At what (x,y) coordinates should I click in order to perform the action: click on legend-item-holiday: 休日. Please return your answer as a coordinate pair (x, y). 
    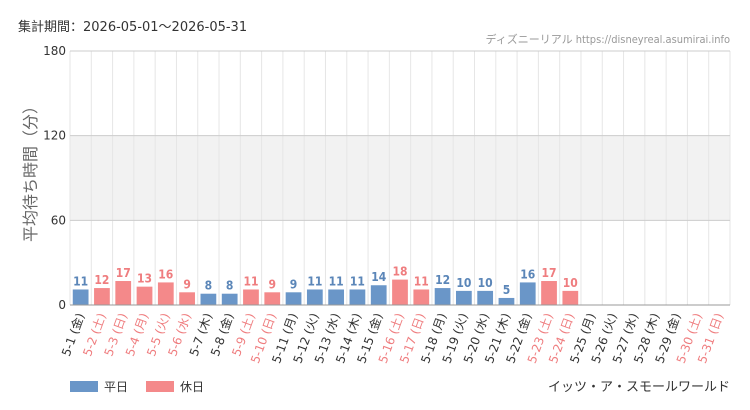
    Looking at the image, I should click on (175, 386).